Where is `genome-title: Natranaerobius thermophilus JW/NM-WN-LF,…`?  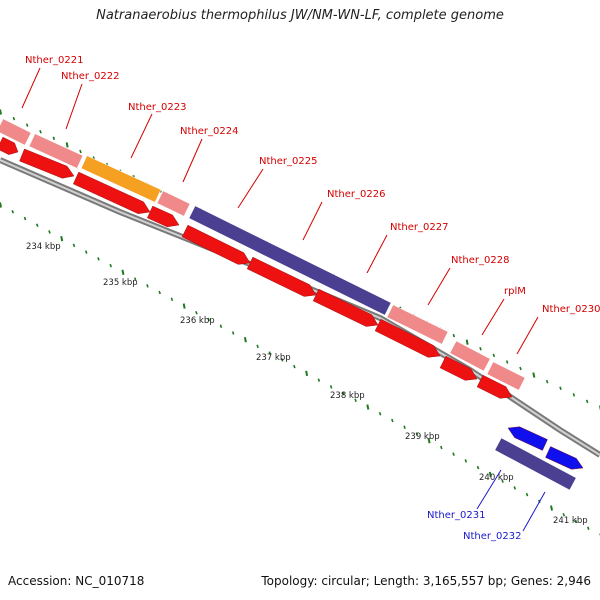 genome-title: Natranaerobius thermophilus JW/NM-WN-LF,… is located at coordinates (300, 15).